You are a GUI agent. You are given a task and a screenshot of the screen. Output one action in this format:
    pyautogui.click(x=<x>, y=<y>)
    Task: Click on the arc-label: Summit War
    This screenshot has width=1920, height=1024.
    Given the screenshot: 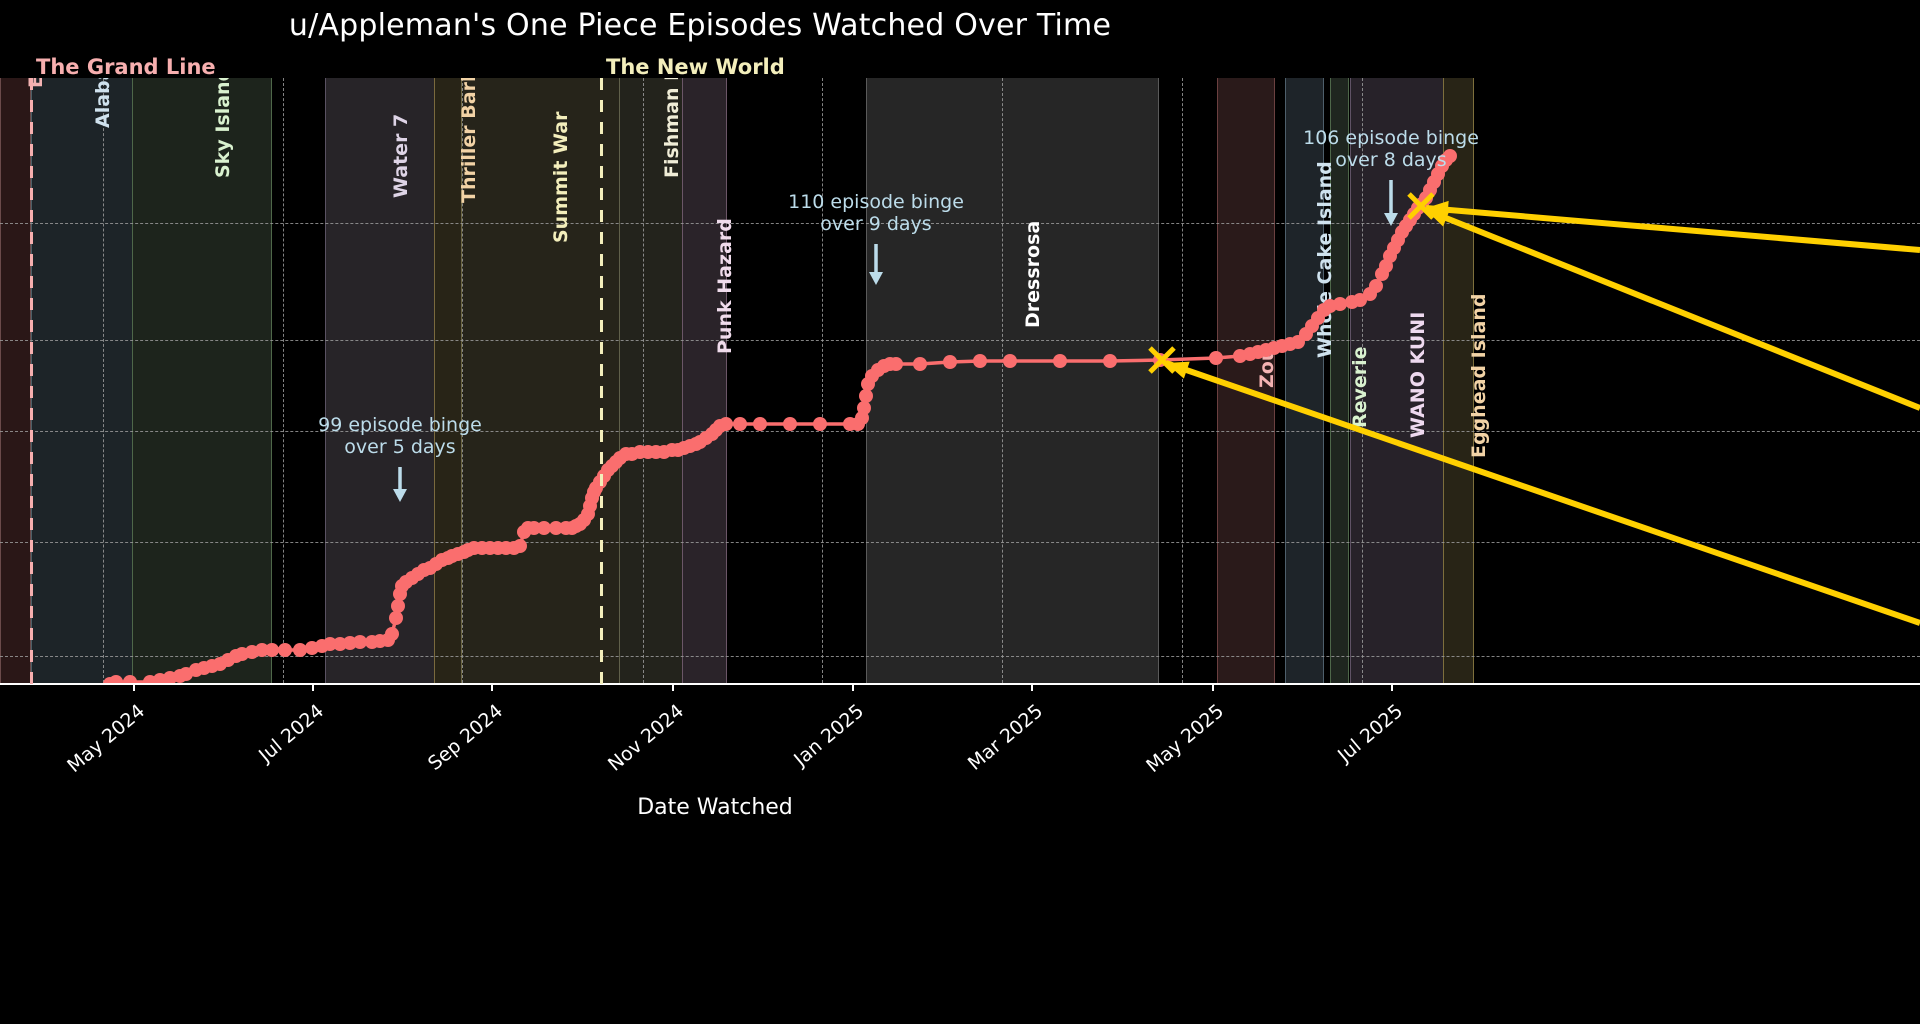 What is the action you would take?
    pyautogui.click(x=561, y=177)
    